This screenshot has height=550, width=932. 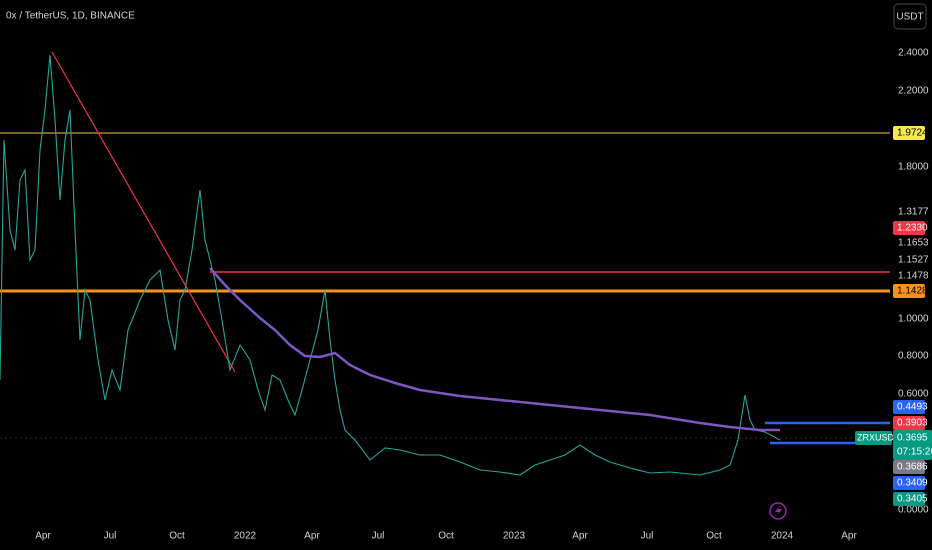 I want to click on price-tag-label: 0.4493, so click(x=912, y=407).